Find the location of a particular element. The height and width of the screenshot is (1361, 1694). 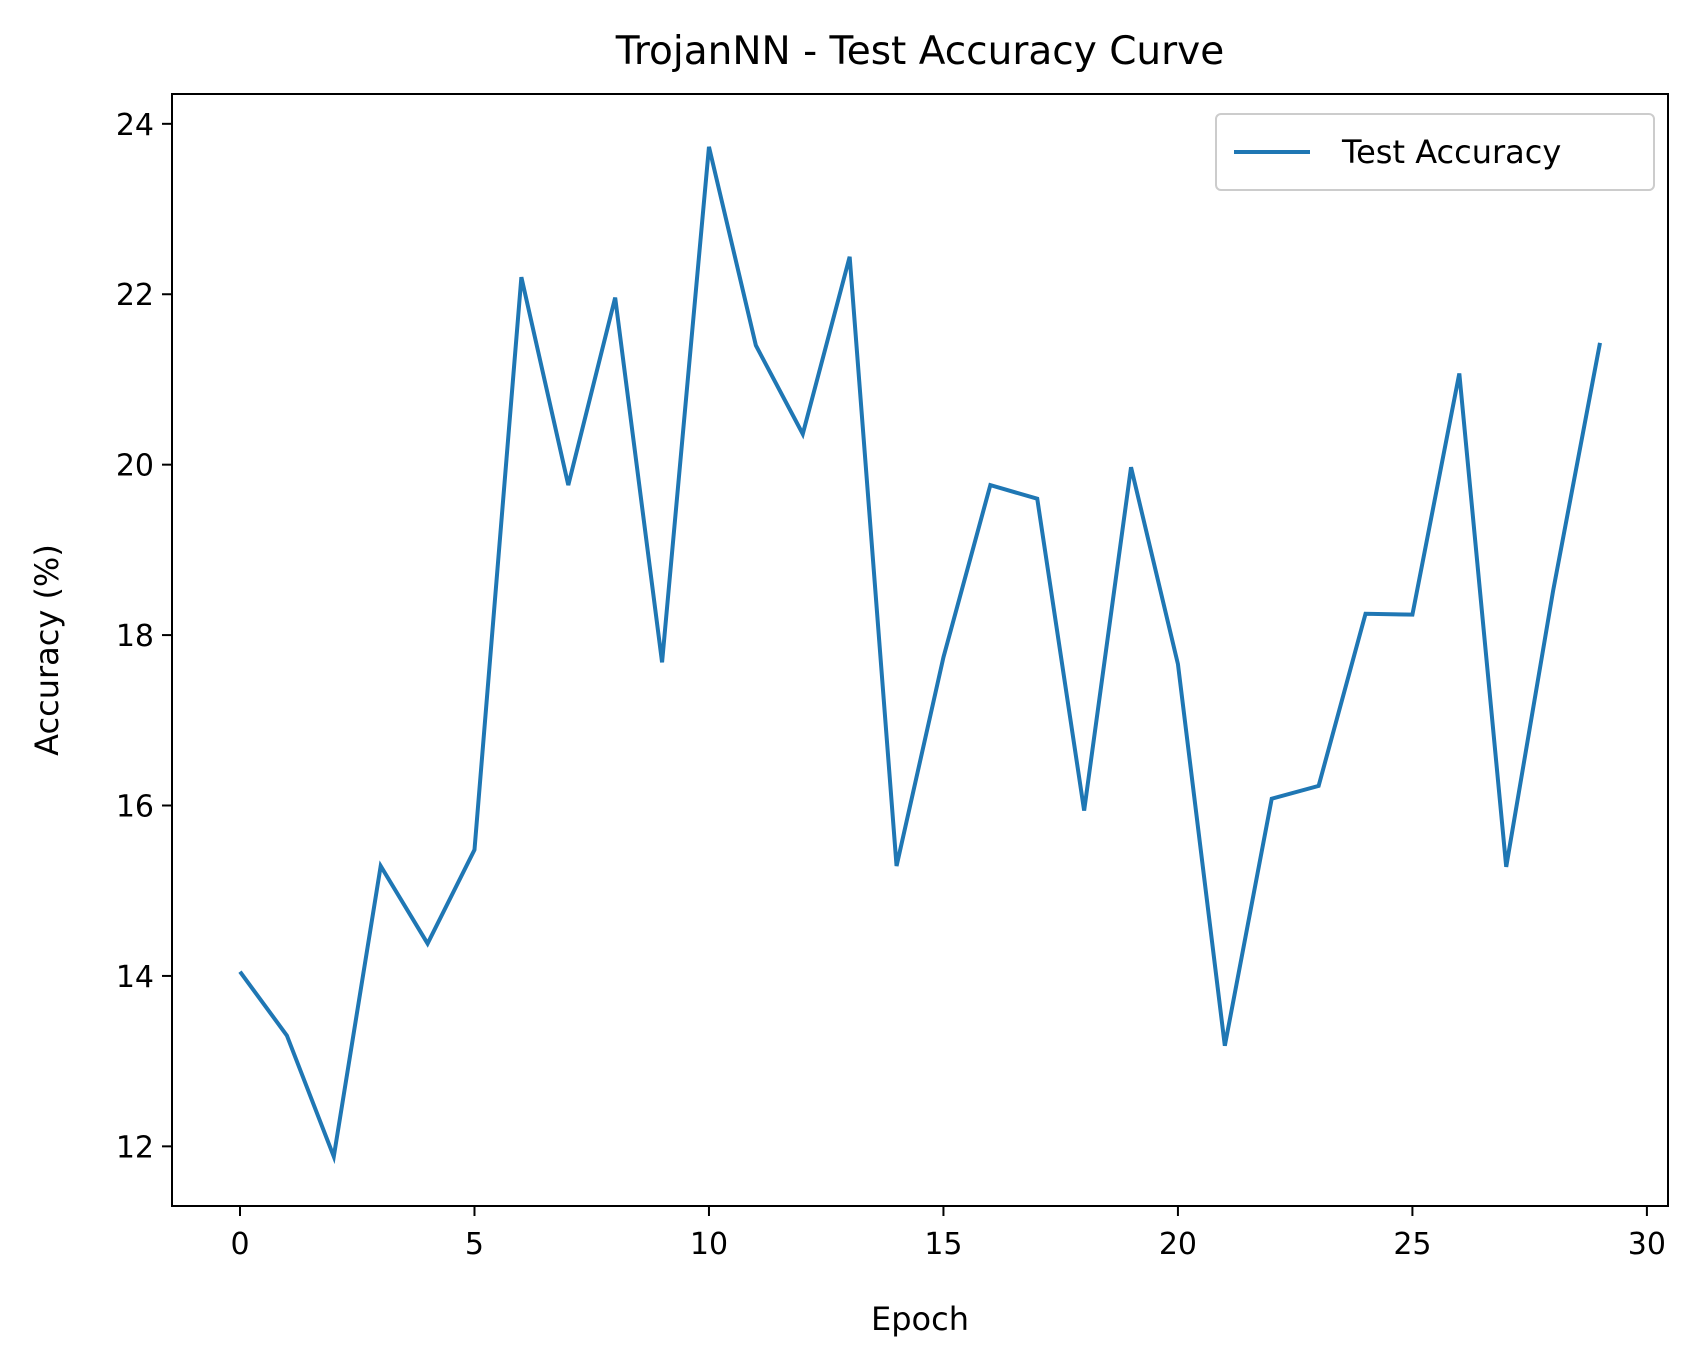

x-tick-label: 5 is located at coordinates (474, 1244).